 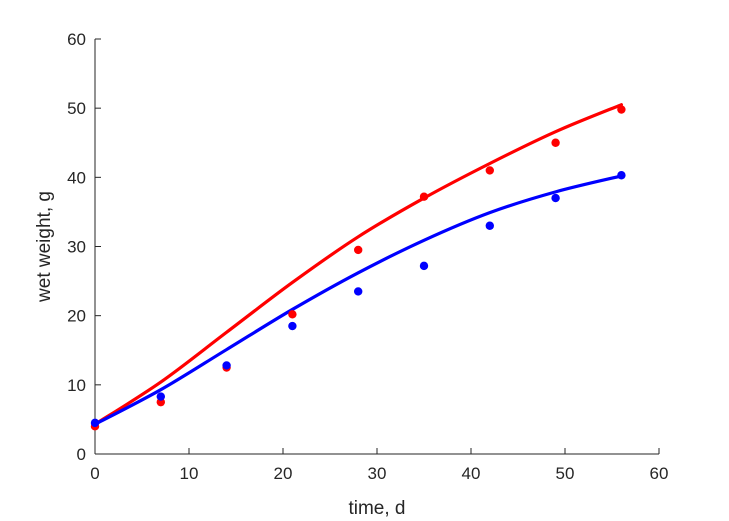 What do you see at coordinates (76, 385) in the screenshot?
I see `y-tick-label: 10` at bounding box center [76, 385].